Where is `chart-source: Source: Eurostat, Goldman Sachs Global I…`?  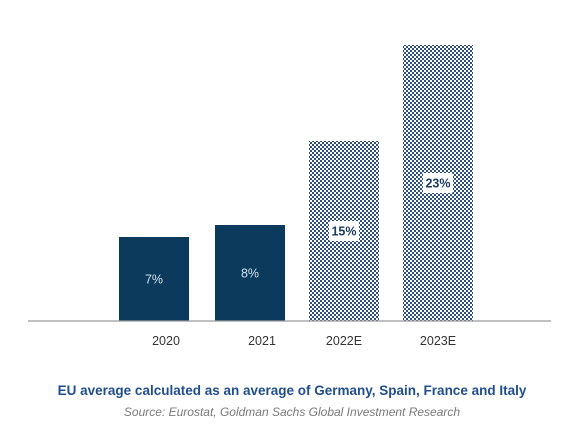 chart-source: Source: Eurostat, Goldman Sachs Global I… is located at coordinates (292, 412).